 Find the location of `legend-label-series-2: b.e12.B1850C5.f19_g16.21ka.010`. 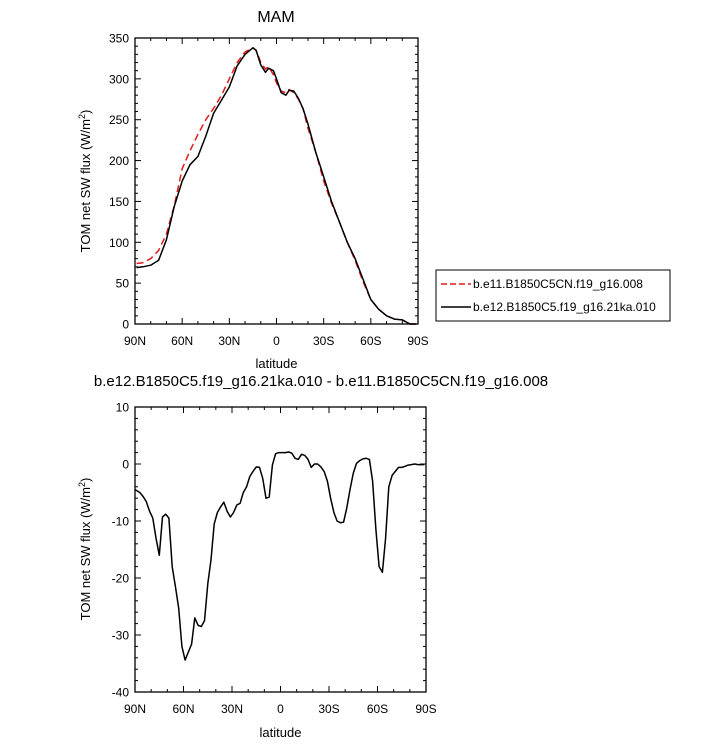

legend-label-series-2: b.e12.B1850C5.f19_g16.21ka.010 is located at coordinates (564, 307).